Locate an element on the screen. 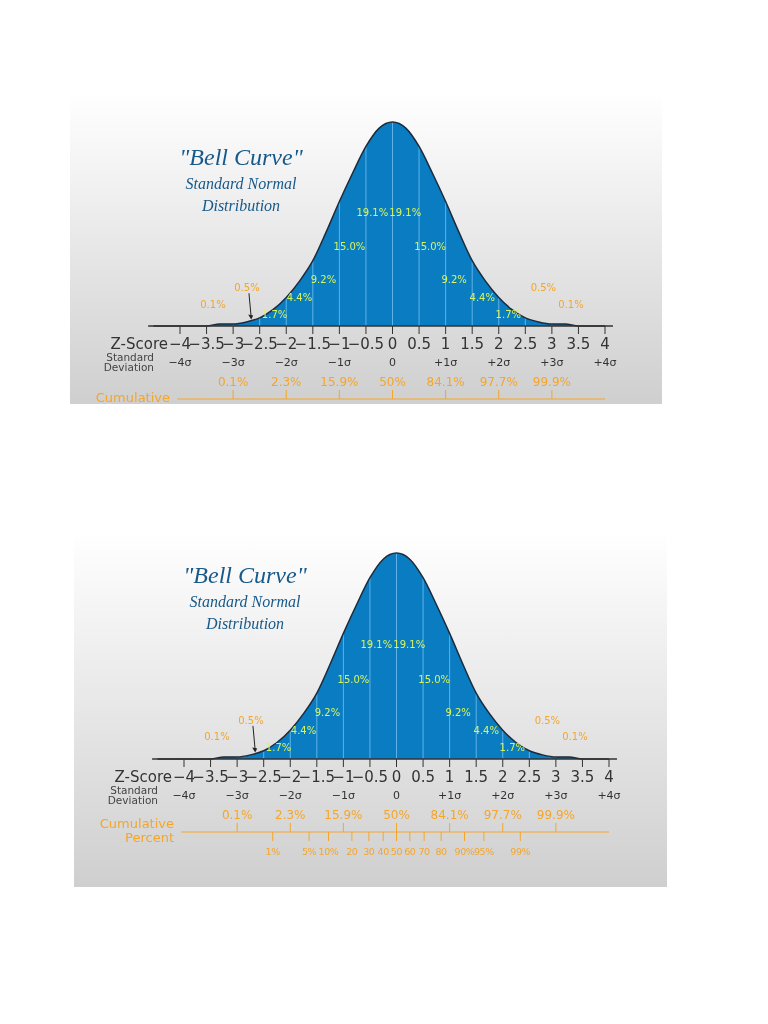 The height and width of the screenshot is (1024, 768). text: 10% is located at coordinates (328, 851).